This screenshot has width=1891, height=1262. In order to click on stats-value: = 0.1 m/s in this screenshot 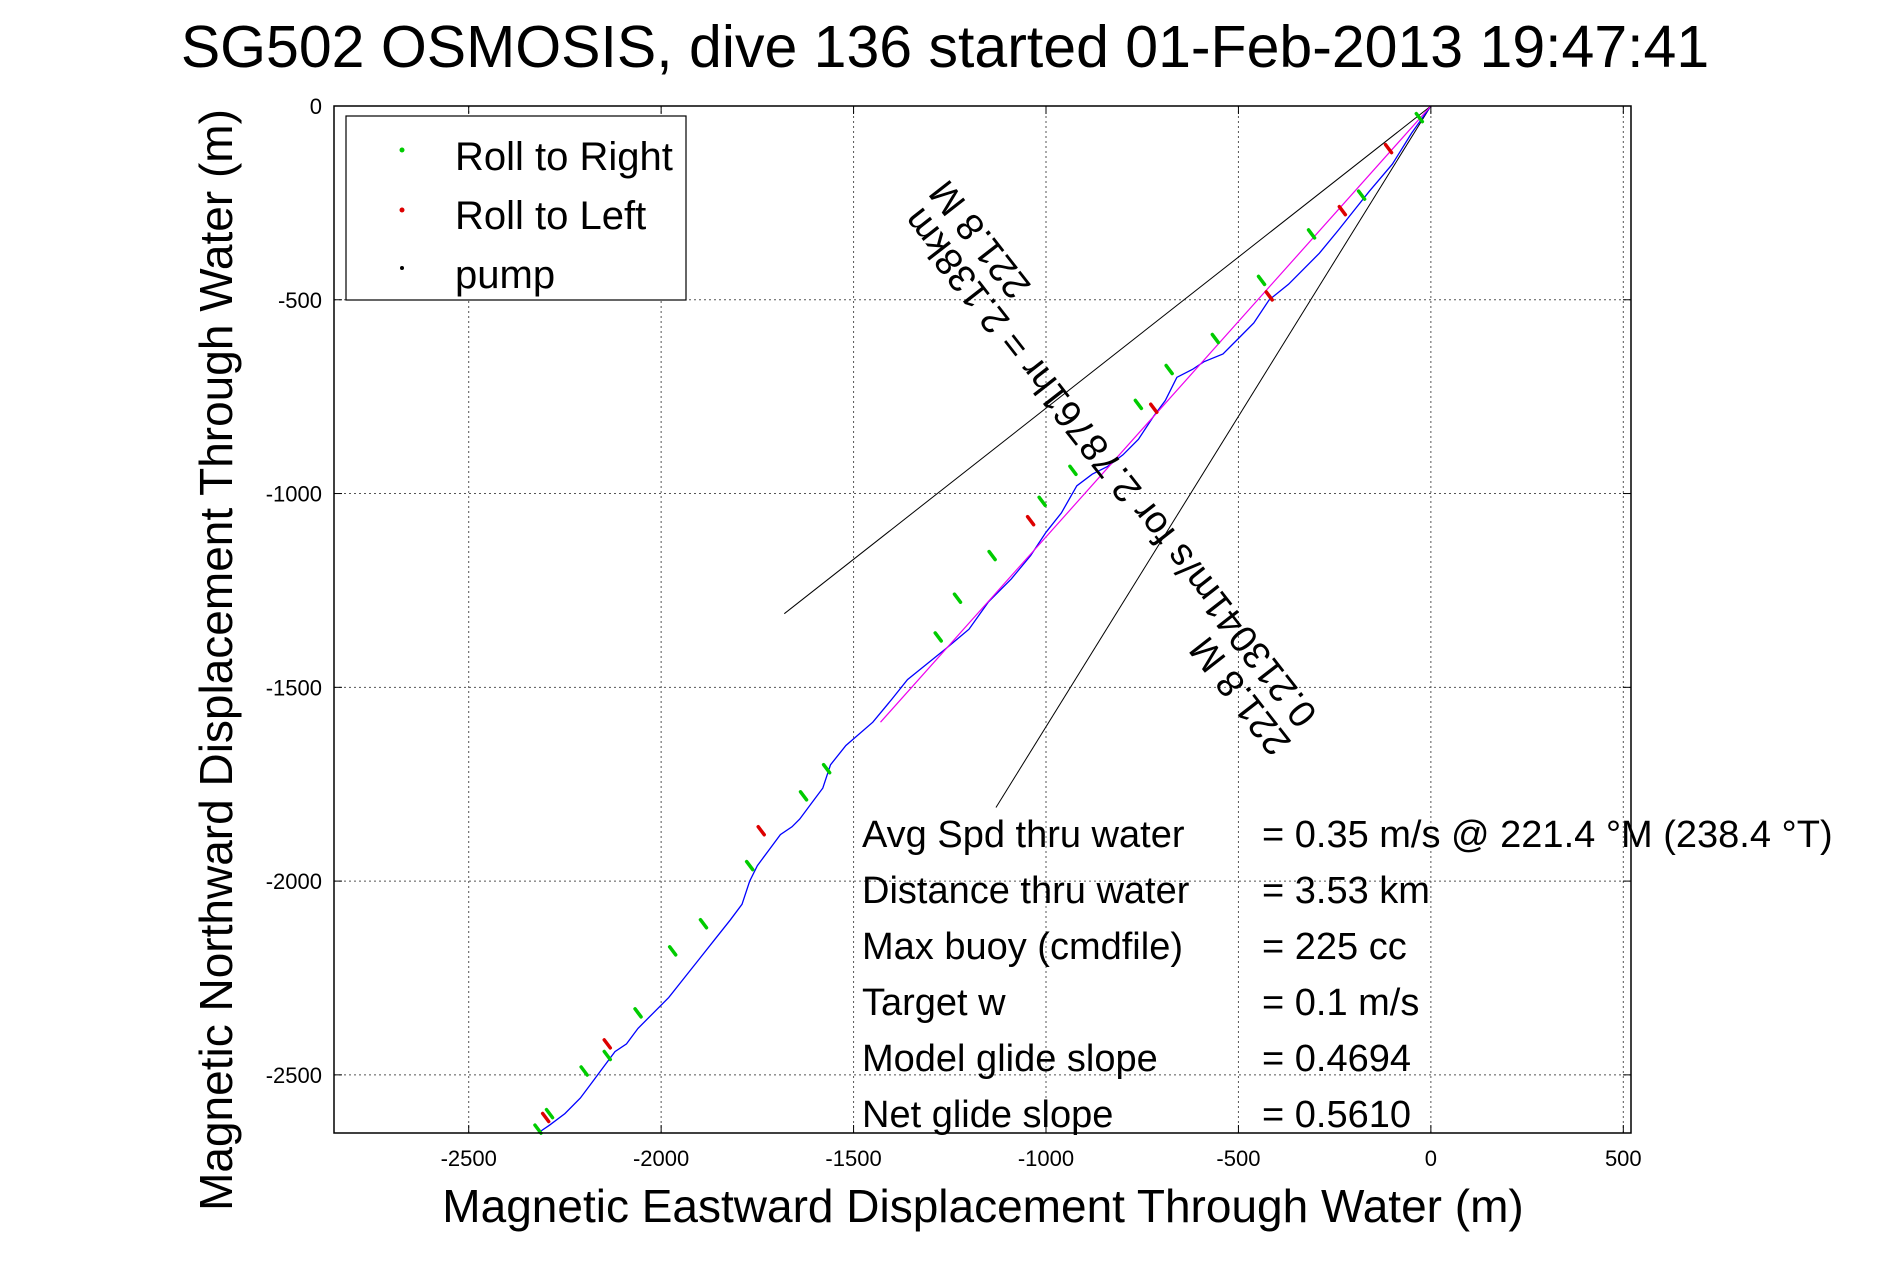, I will do `click(1340, 1003)`.